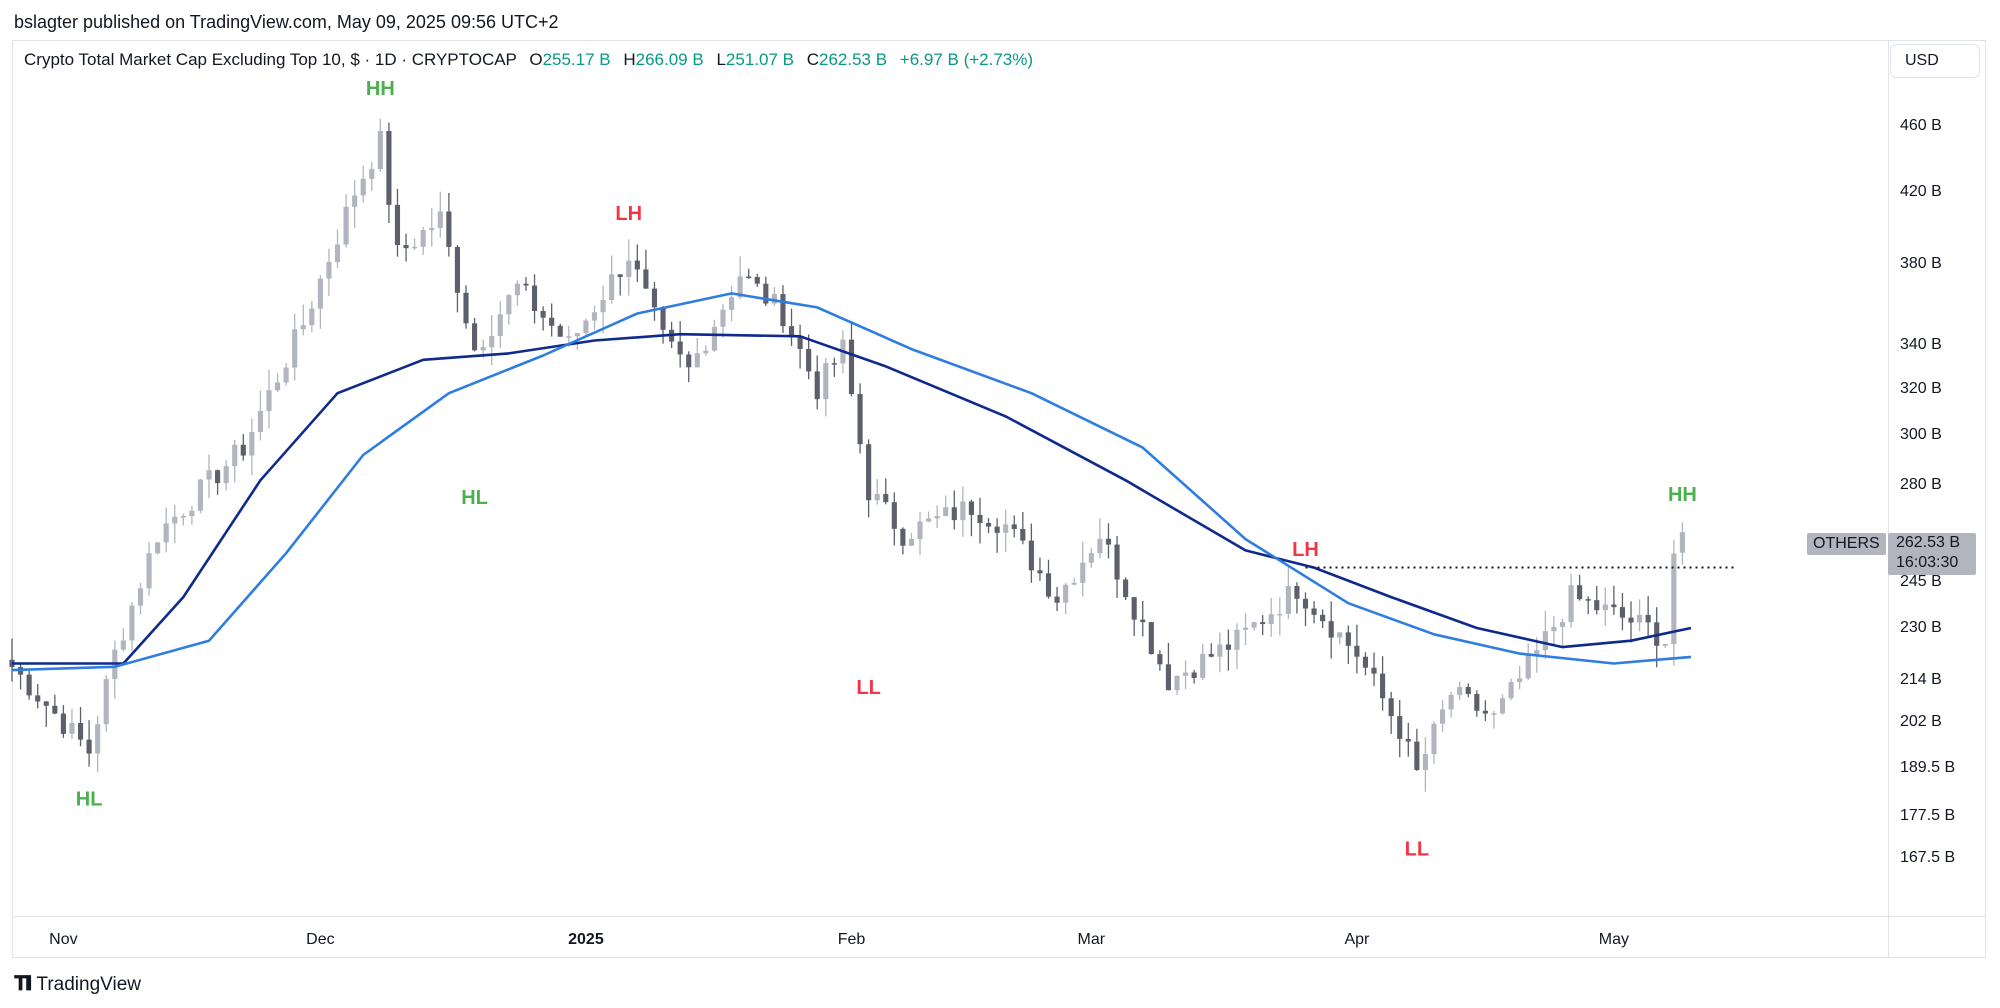 This screenshot has width=2000, height=1008. What do you see at coordinates (721, 59) in the screenshot?
I see `low-label: L` at bounding box center [721, 59].